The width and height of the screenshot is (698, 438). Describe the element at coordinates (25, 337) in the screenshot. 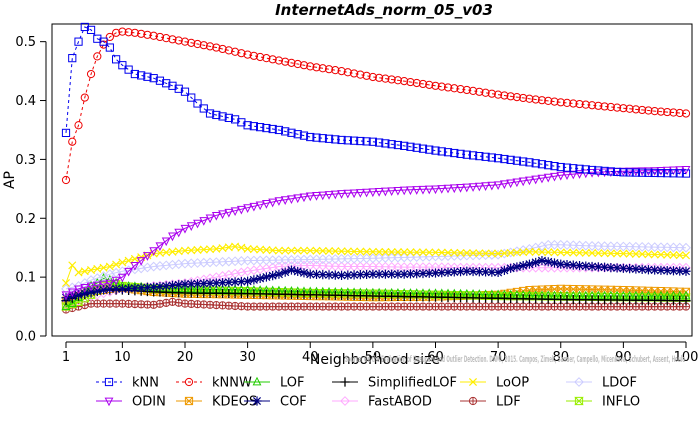

I see `y-tick-label: 0.0` at that location.